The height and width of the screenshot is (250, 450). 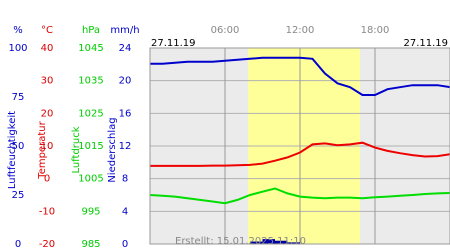 What do you see at coordinates (47, 30) in the screenshot?
I see `axis-unit: °C` at bounding box center [47, 30].